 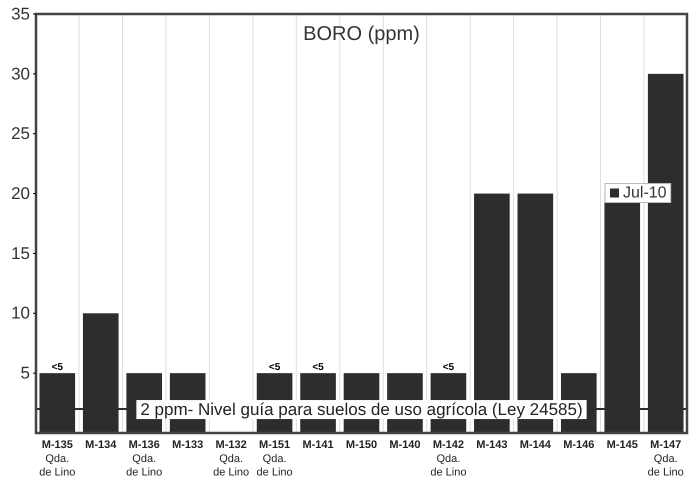 What do you see at coordinates (361, 34) in the screenshot?
I see `text: BORO (ppm)` at bounding box center [361, 34].